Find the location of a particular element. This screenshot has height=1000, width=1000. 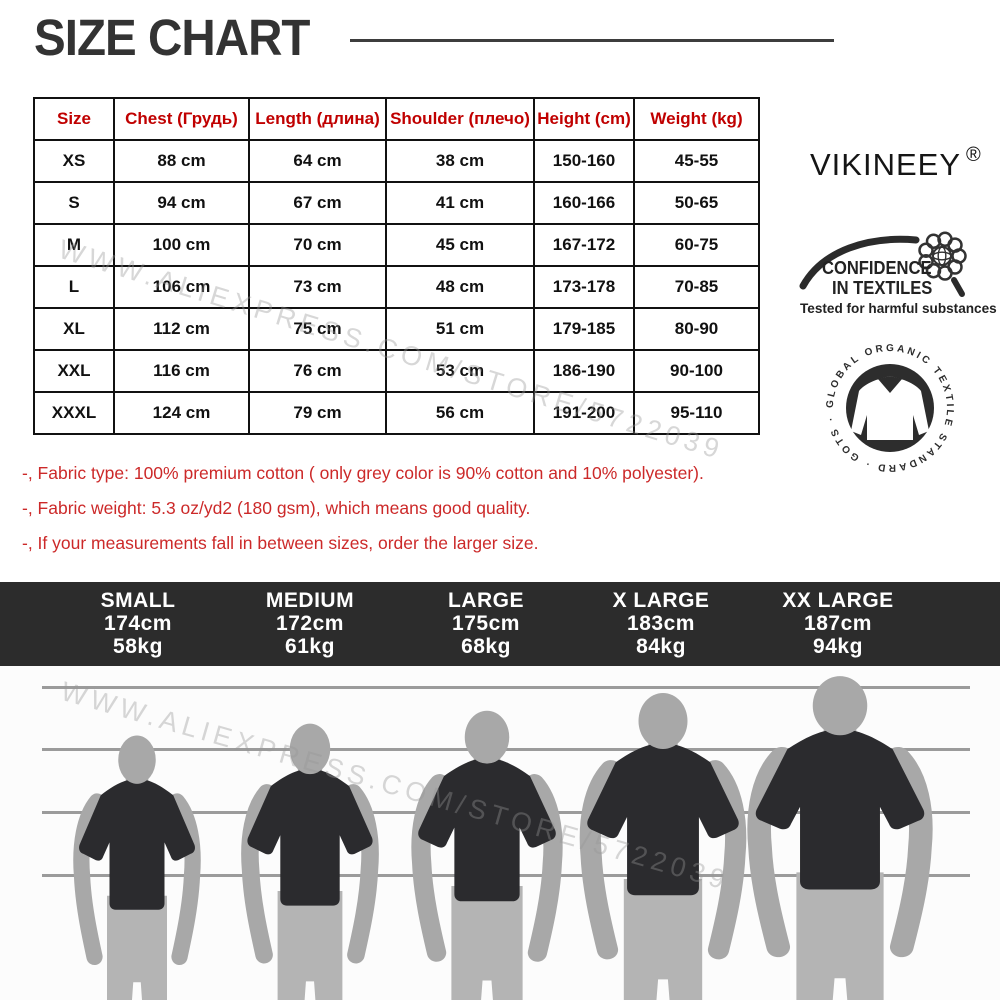

table-cell: 94 cm is located at coordinates (181, 203).